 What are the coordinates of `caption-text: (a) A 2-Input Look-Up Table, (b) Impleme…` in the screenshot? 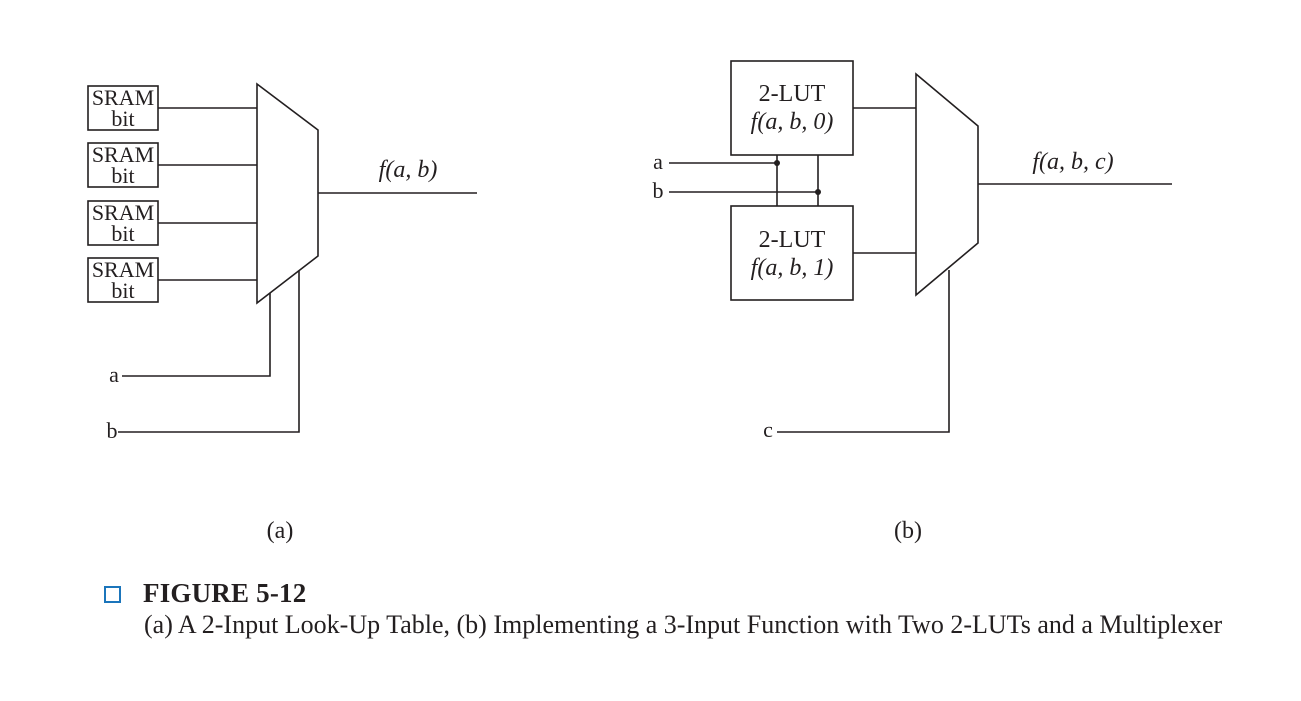 It's located at (683, 624).